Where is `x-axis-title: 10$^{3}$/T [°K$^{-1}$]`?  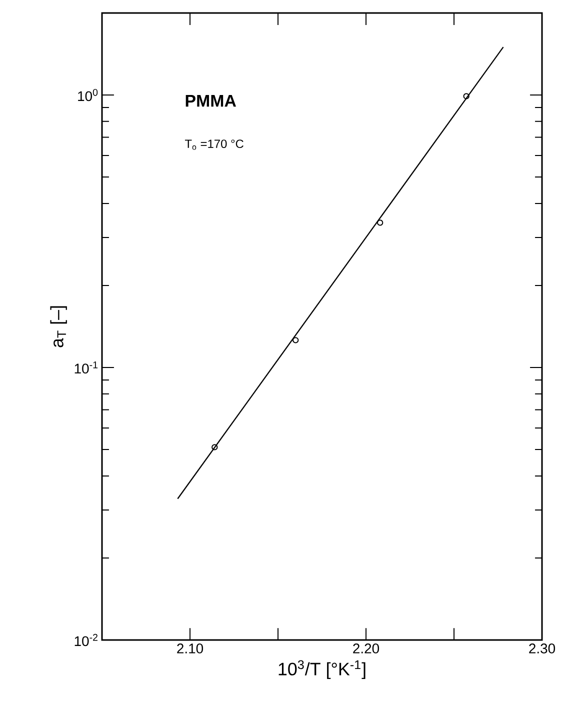
x-axis-title: 10$^{3}$/T [°K$^{-1}$] is located at coordinates (322, 669).